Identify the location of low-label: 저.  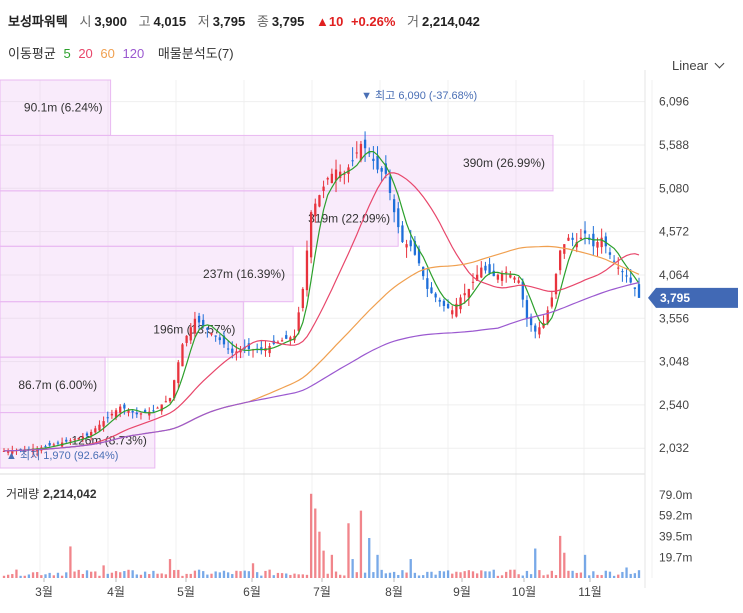
(203, 21).